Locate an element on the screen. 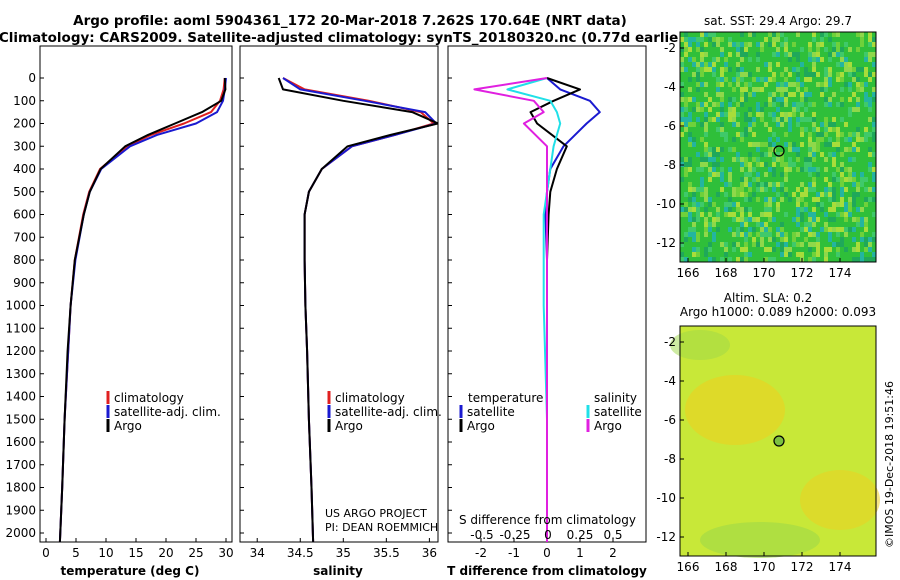 The width and height of the screenshot is (900, 580). series-line-climatology is located at coordinates (142, 309).